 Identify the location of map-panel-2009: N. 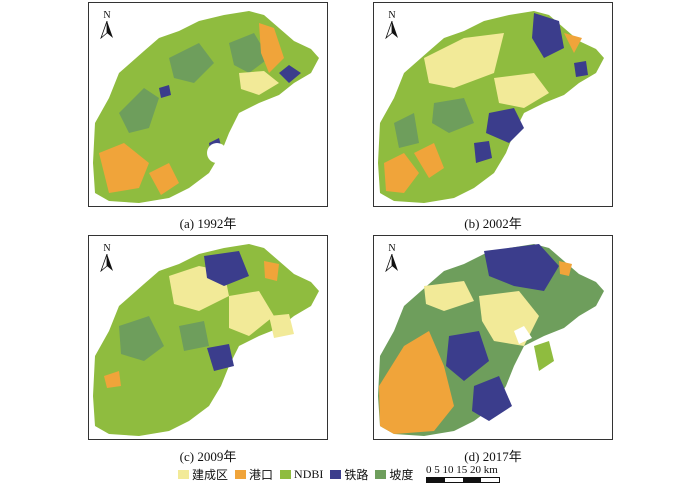
(208, 337).